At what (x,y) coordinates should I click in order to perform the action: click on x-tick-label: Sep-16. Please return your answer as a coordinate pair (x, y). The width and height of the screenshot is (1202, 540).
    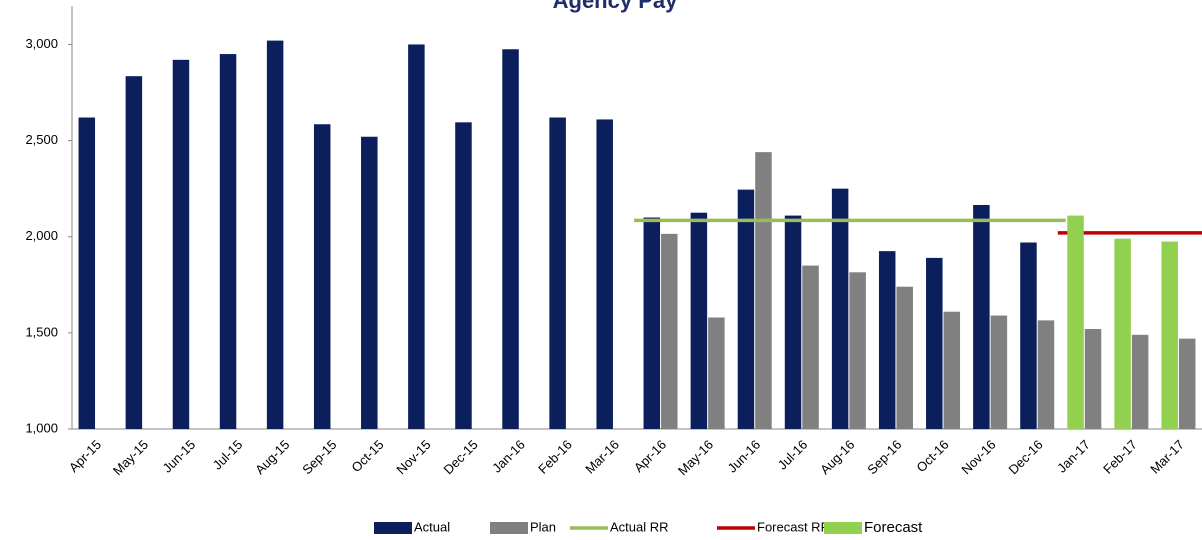
    Looking at the image, I should click on (884, 457).